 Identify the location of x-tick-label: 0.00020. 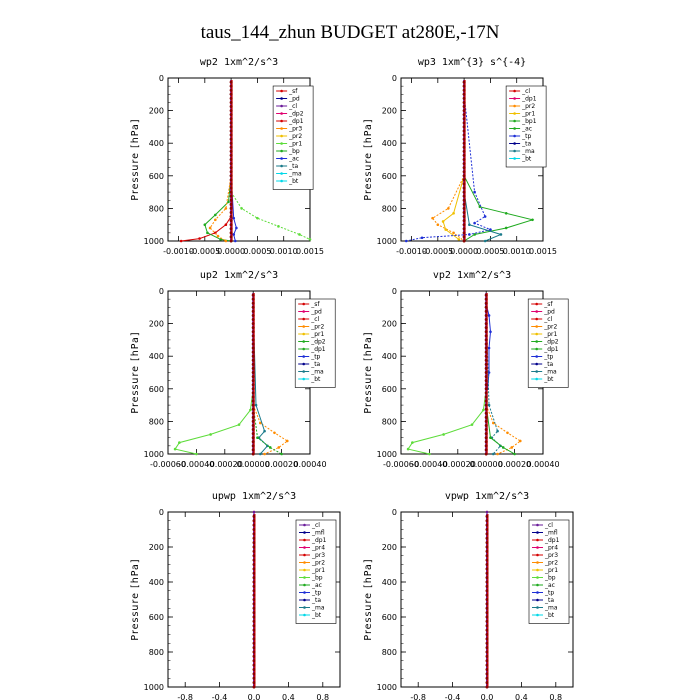
(514, 464).